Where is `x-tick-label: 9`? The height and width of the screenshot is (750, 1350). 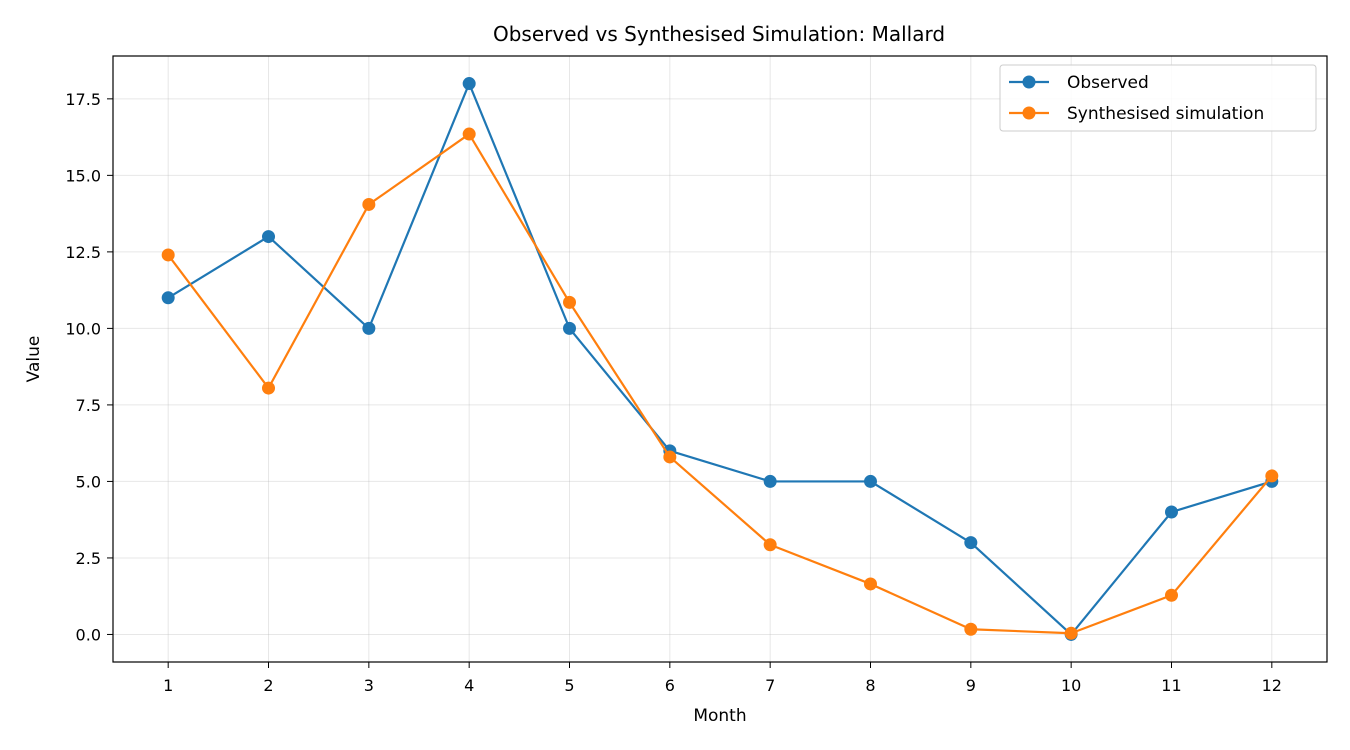 x-tick-label: 9 is located at coordinates (971, 685).